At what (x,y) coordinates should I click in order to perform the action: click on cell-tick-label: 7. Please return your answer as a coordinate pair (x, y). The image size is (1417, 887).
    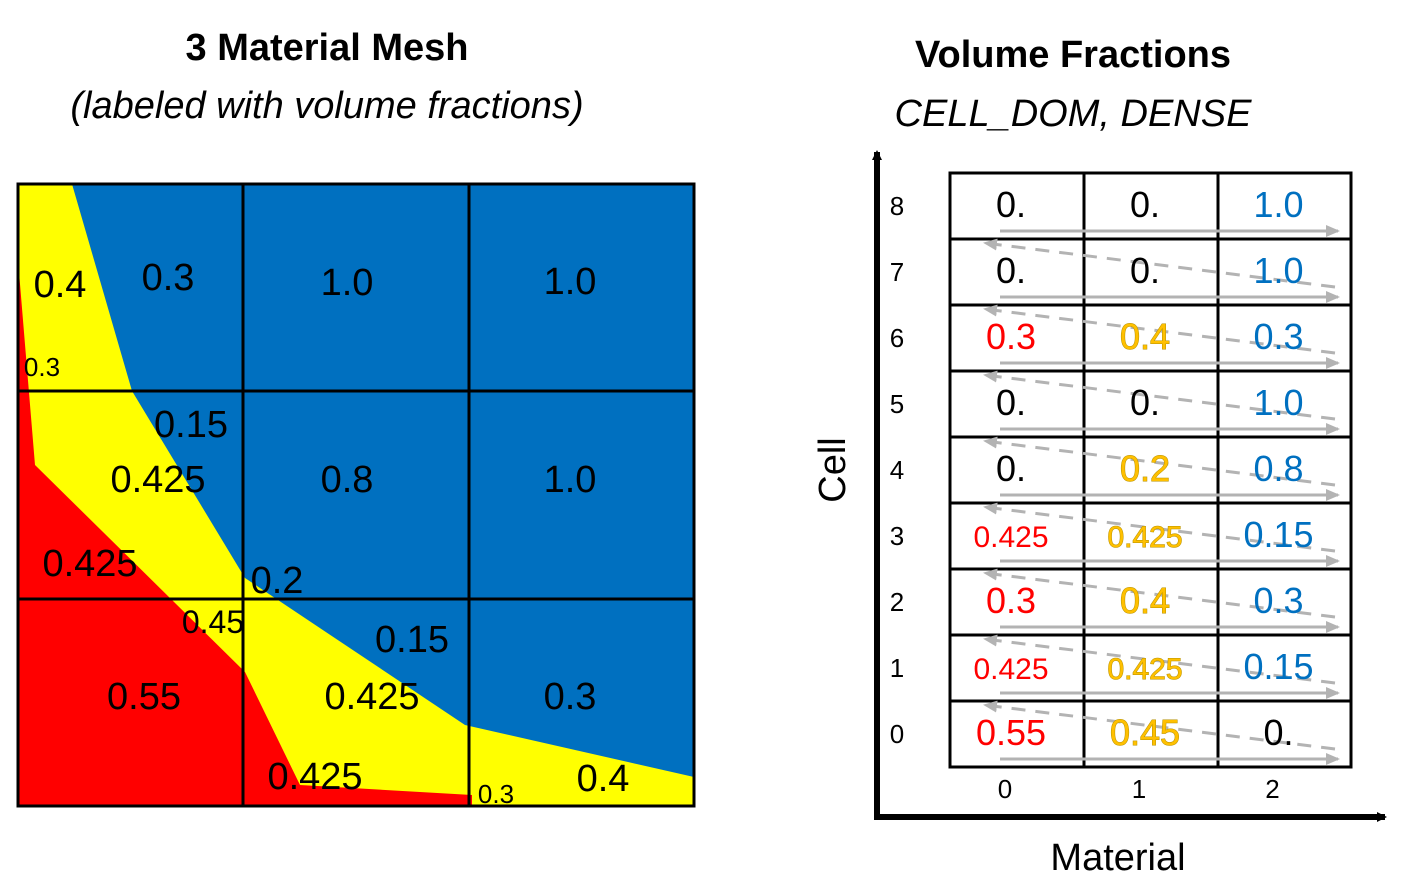
    Looking at the image, I should click on (897, 272).